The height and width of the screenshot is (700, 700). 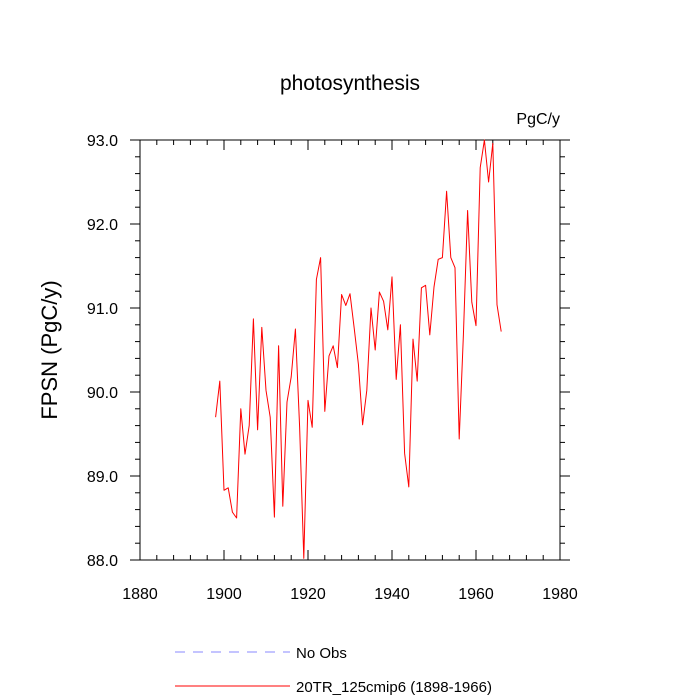 I want to click on legend: No Obs 20TR_125cmip6 (1898-1966), so click(x=333, y=670).